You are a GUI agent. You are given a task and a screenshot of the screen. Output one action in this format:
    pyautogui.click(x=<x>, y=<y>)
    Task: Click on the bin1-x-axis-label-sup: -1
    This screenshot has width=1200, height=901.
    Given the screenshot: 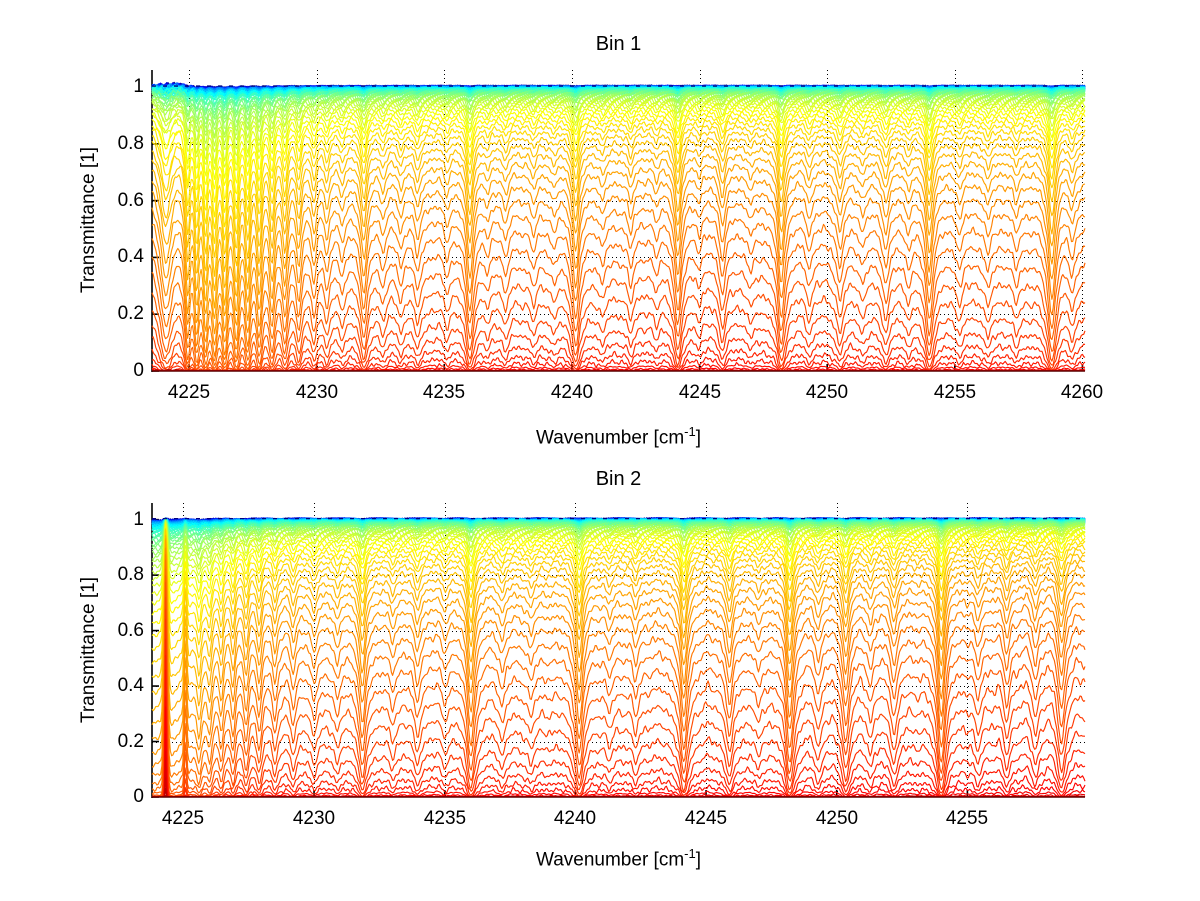 What is the action you would take?
    pyautogui.click(x=690, y=431)
    